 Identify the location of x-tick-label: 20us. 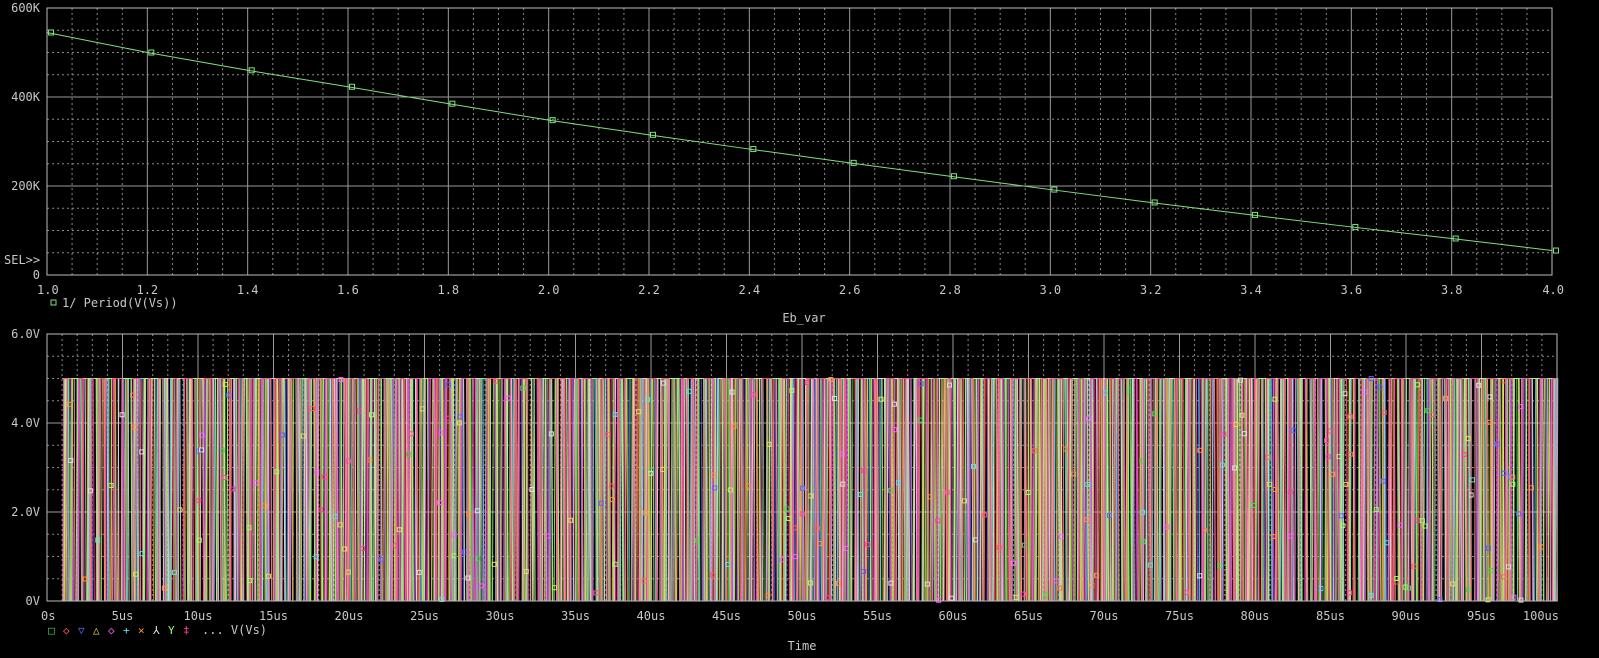
(349, 616).